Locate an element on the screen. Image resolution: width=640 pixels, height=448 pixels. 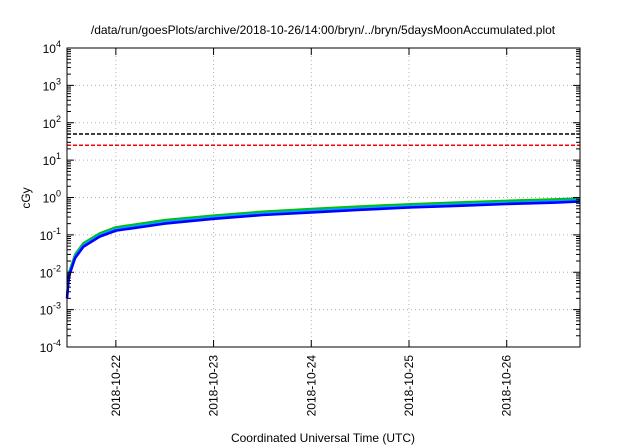
y-tick-label: 10⁻⁴ is located at coordinates (50, 346).